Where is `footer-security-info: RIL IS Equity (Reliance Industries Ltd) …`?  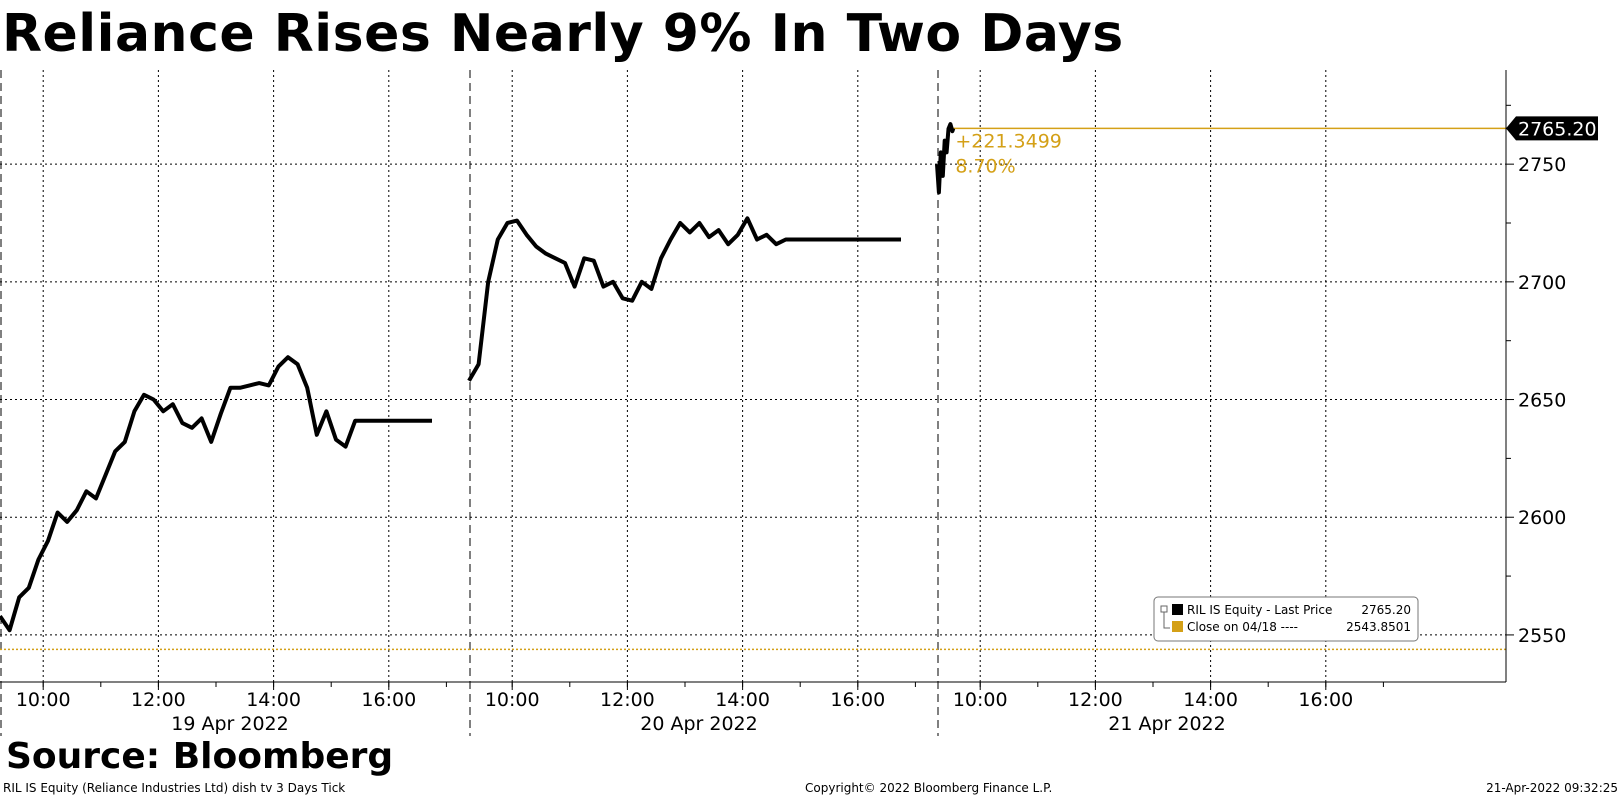
footer-security-info: RIL IS Equity (Reliance Industries Ltd) … is located at coordinates (174, 788).